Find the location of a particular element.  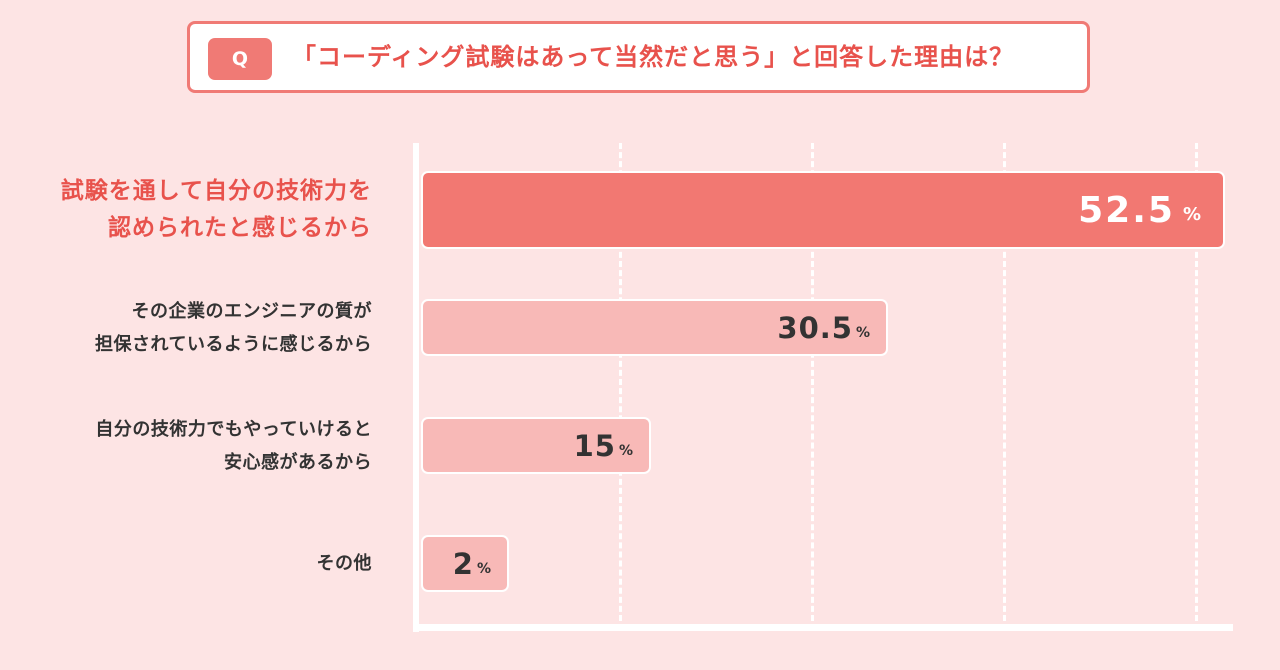

question-badge: Q is located at coordinates (240, 59).